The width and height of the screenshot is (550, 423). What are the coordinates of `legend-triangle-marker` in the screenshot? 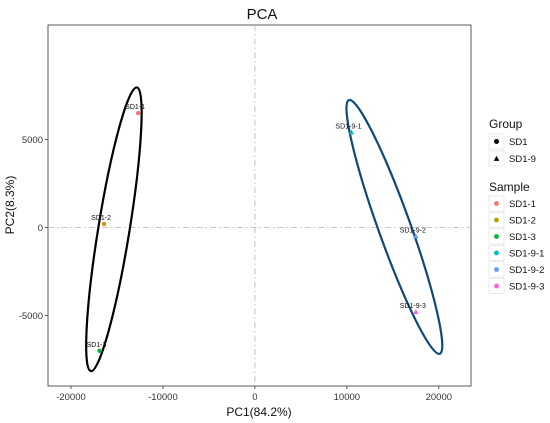 It's located at (496, 158).